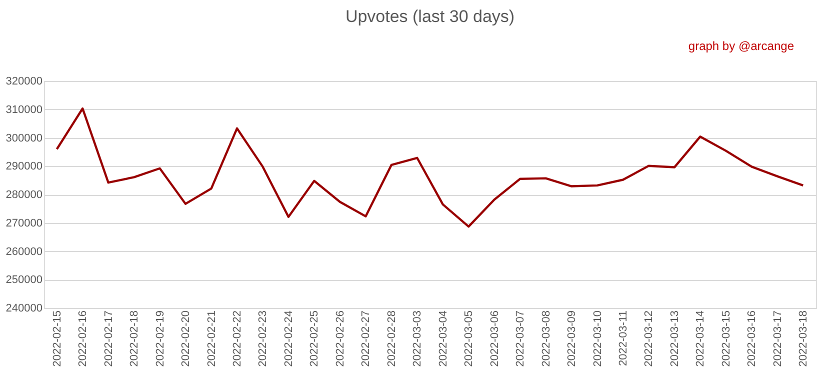  Describe the element at coordinates (430, 16) in the screenshot. I see `chart-title: Upvotes (last 30 days)` at that location.